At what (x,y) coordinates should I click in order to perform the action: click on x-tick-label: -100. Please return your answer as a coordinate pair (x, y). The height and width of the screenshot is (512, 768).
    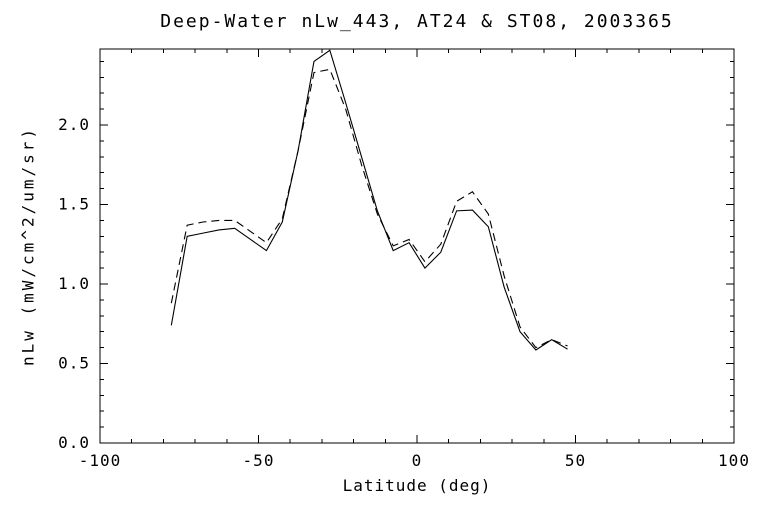
    Looking at the image, I should click on (100, 460).